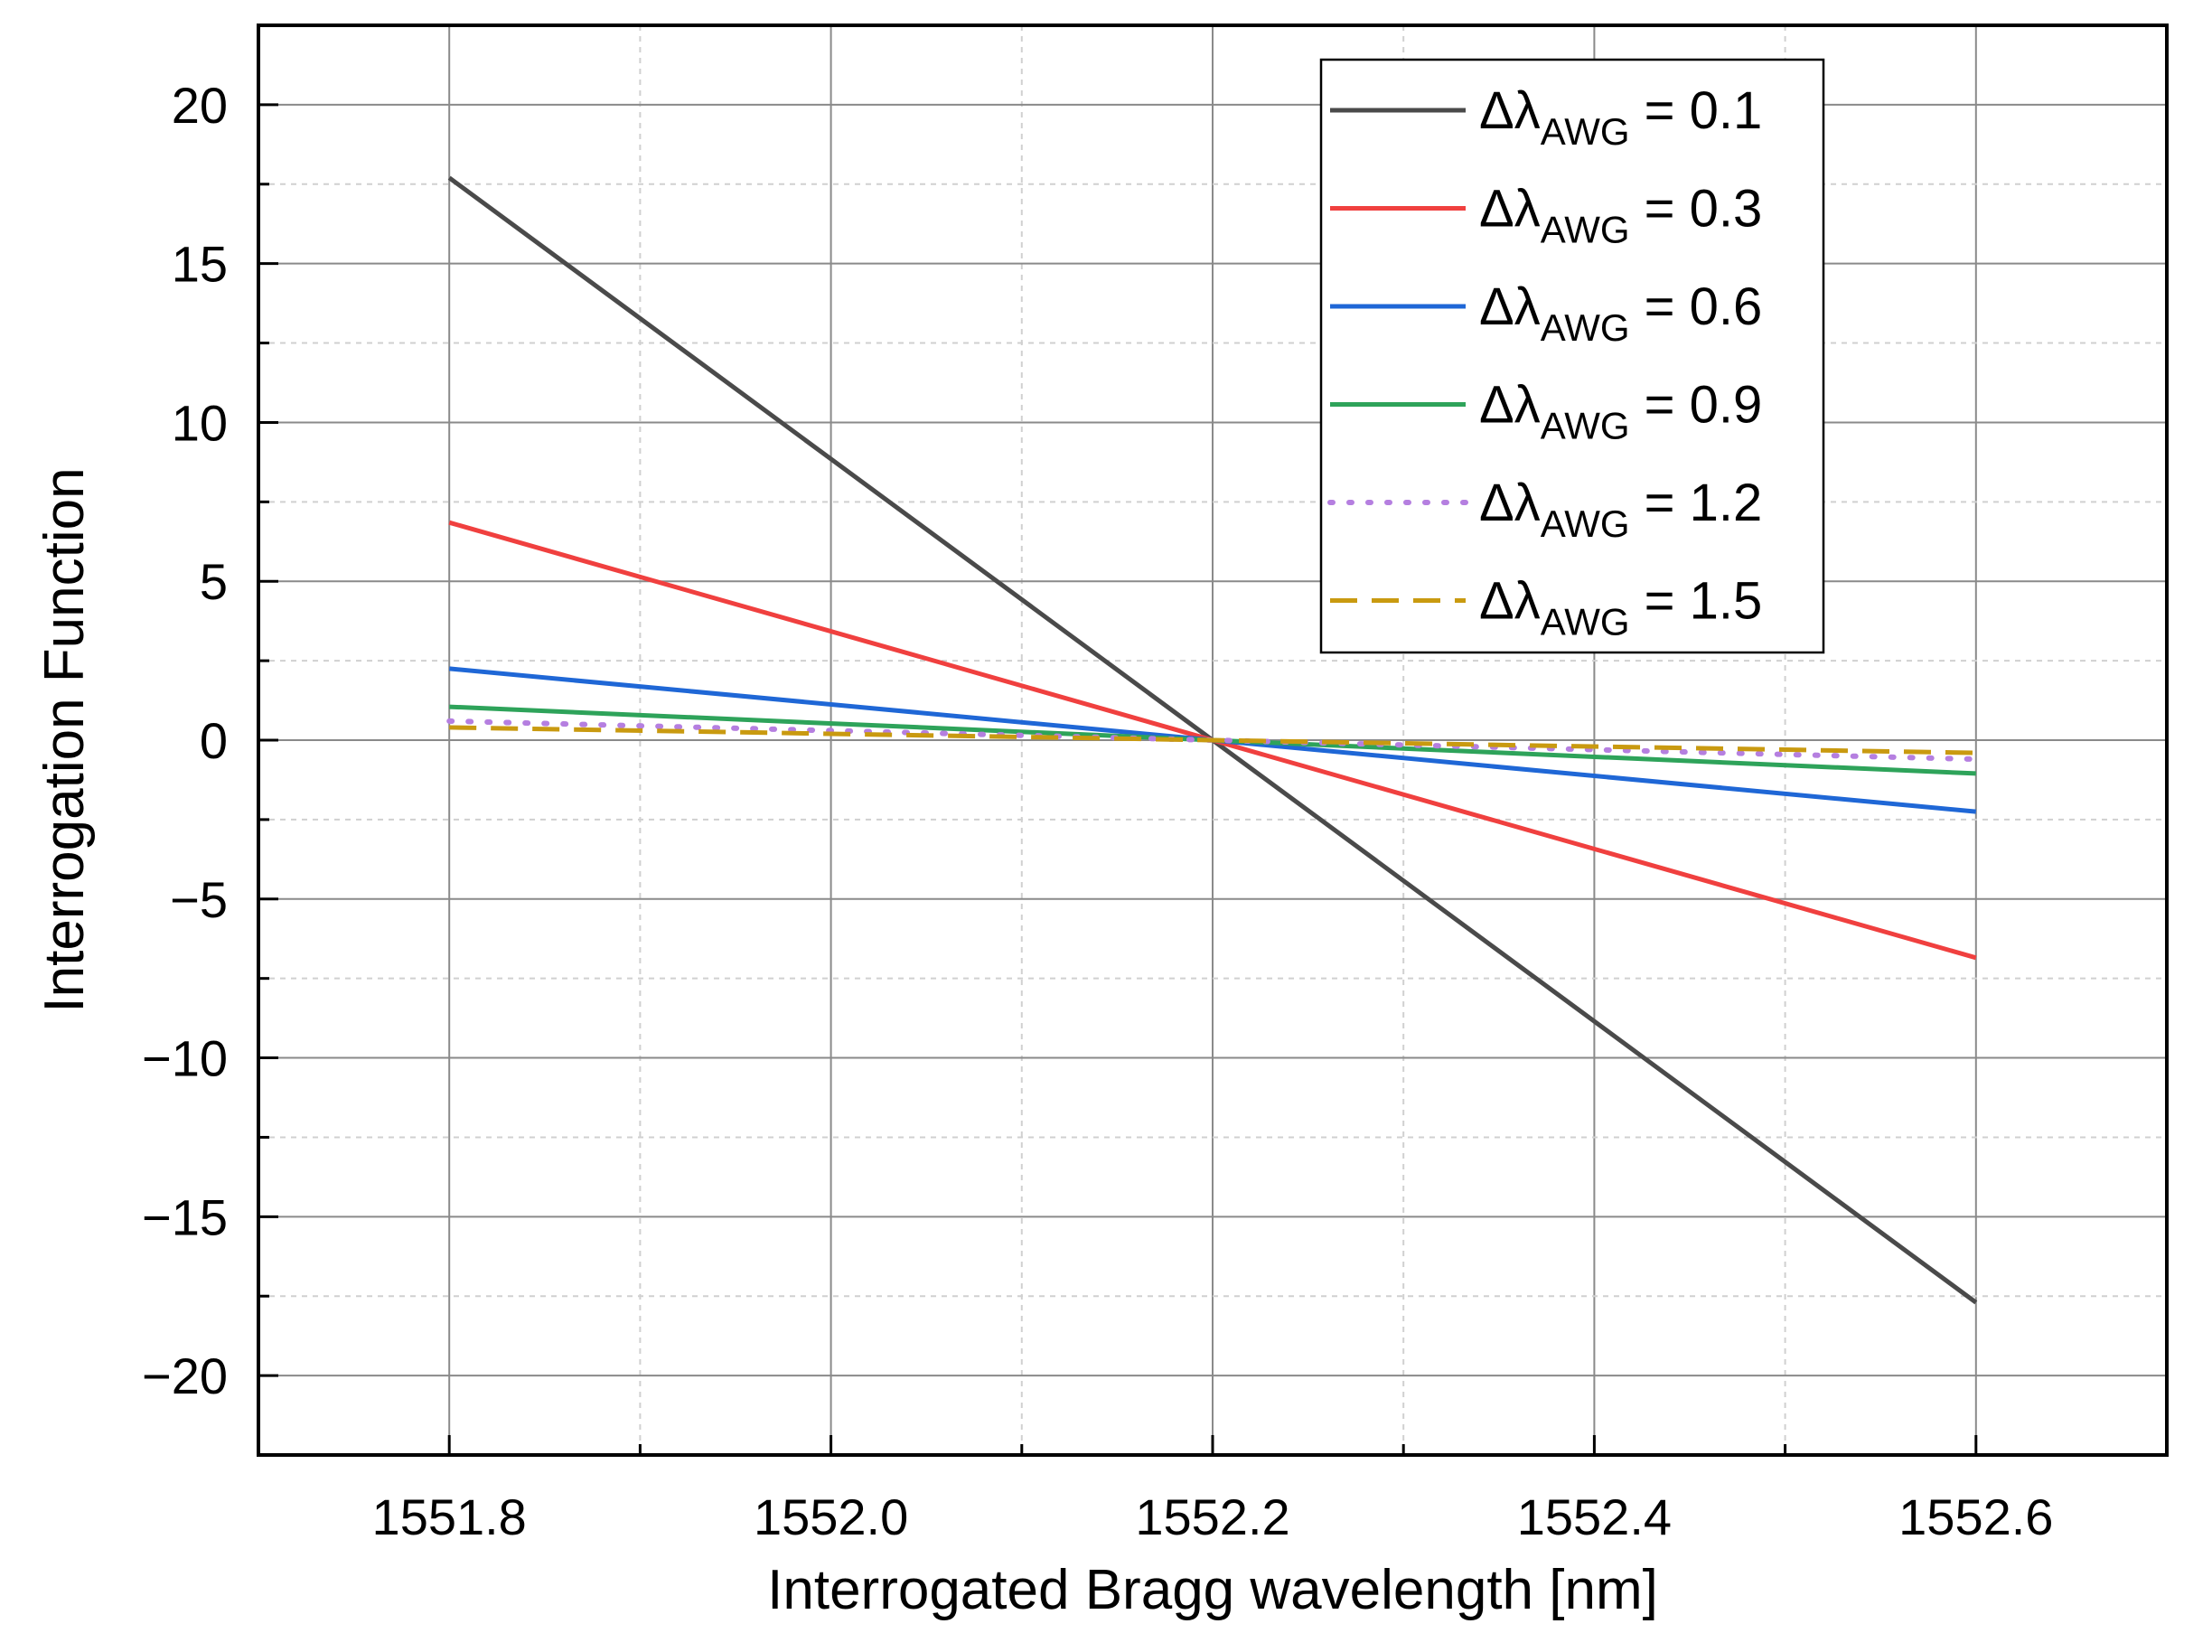  I want to click on legend-label: ΔλAWG = 1.5, so click(1620, 607).